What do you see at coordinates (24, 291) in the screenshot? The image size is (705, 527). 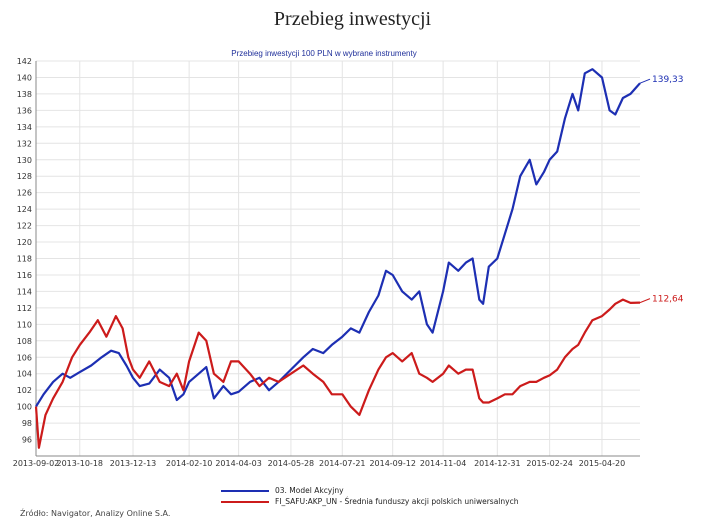 I see `y-tick-label: 114` at bounding box center [24, 291].